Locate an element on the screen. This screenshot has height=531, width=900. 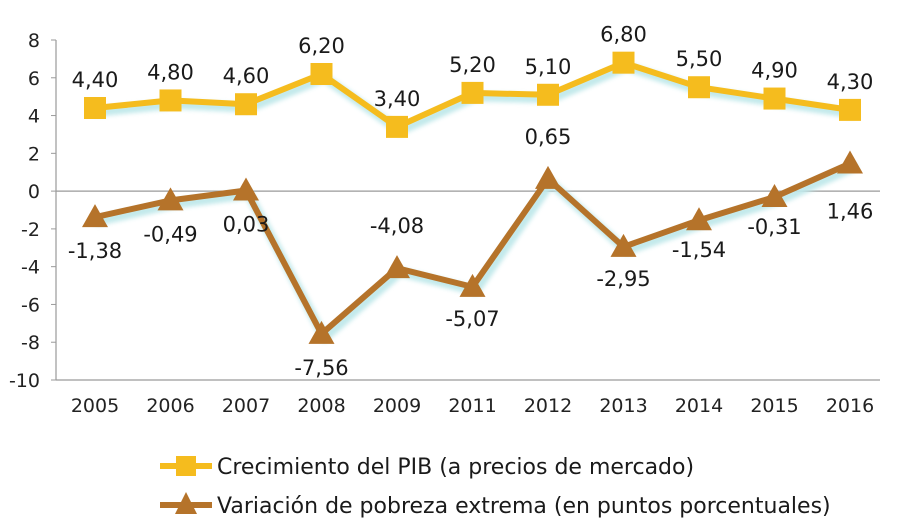
data-label-pobreza: 0,65 is located at coordinates (548, 137).